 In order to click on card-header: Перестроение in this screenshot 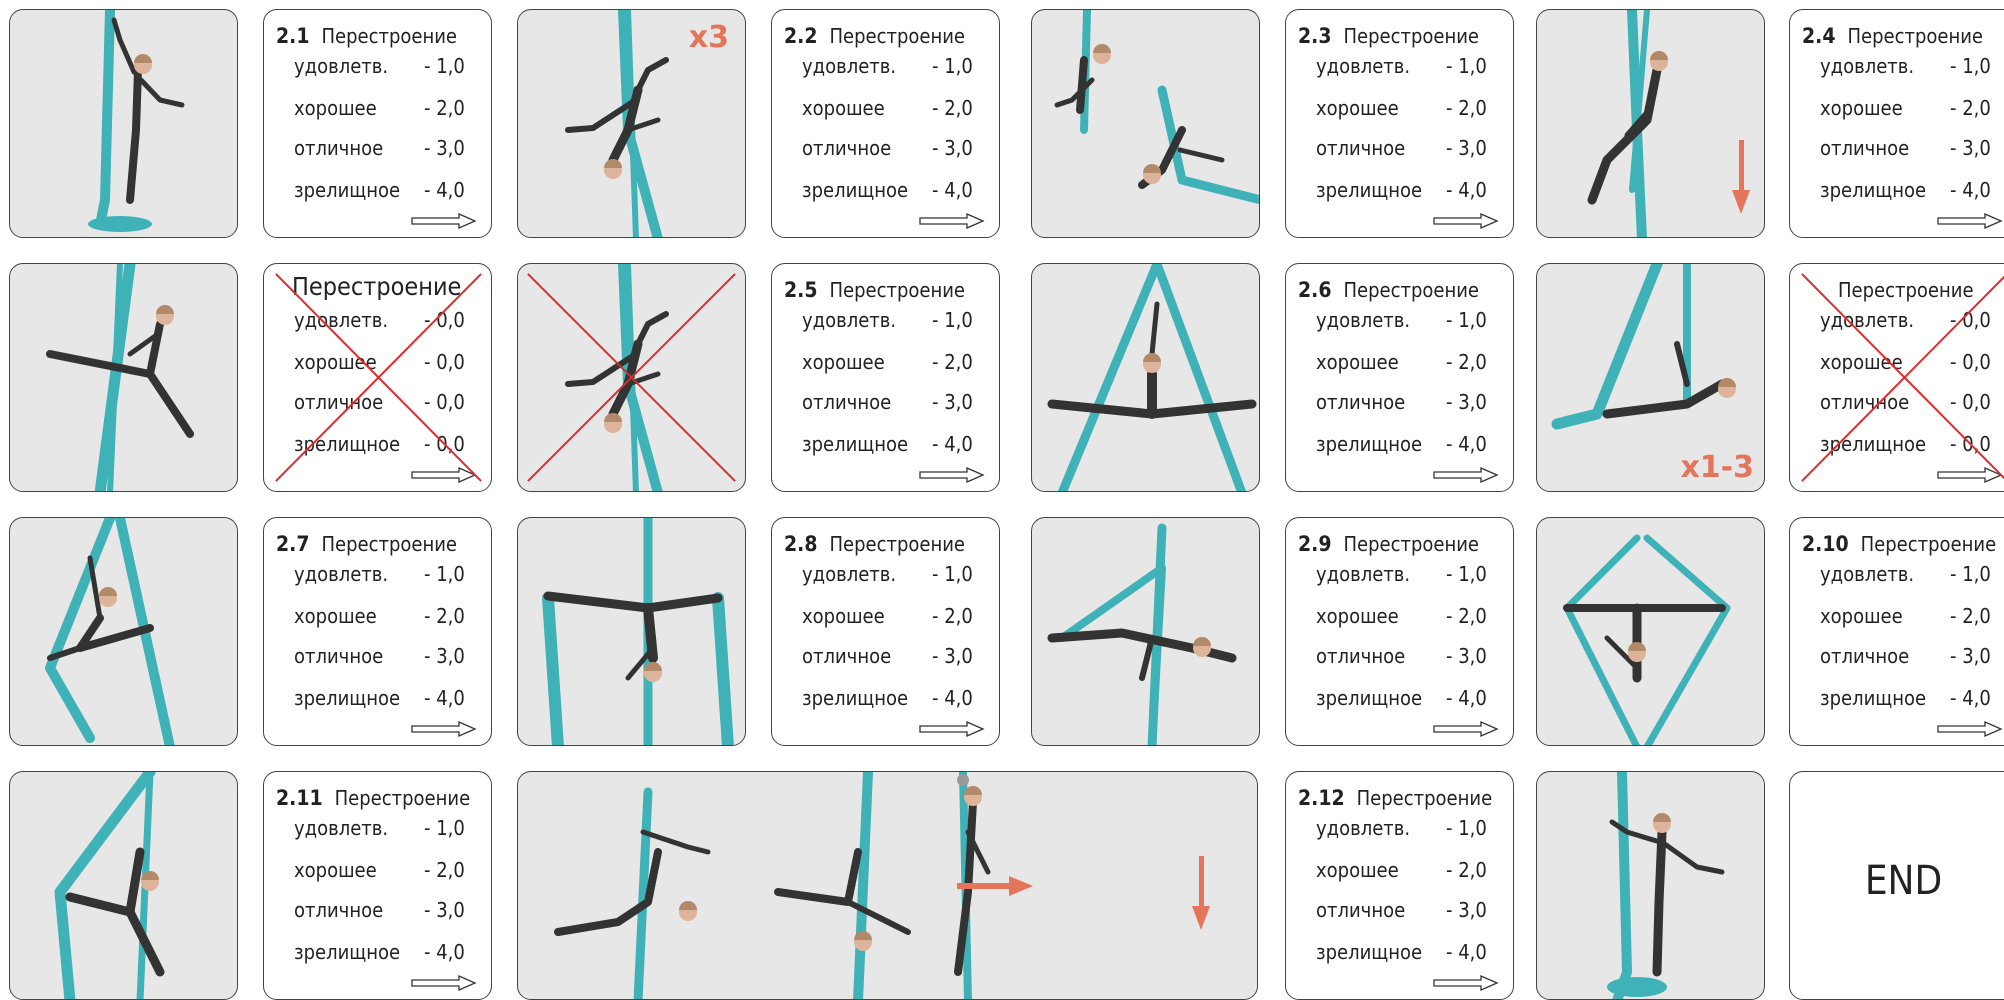, I will do `click(376, 286)`.